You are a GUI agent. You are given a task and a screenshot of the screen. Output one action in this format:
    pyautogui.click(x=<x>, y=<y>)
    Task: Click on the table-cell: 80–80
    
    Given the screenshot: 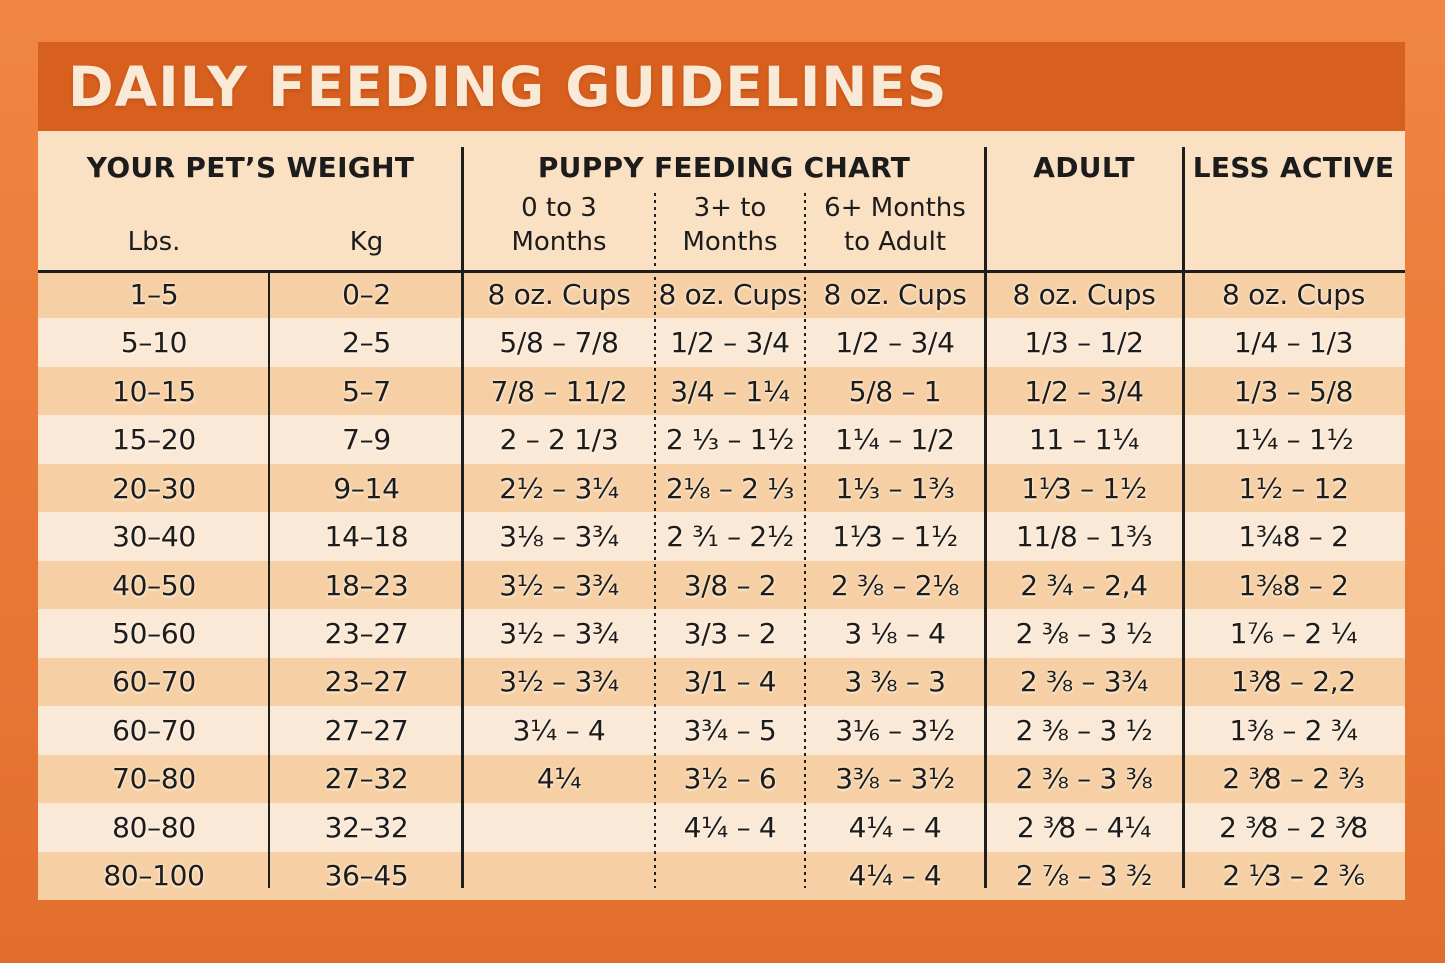 What is the action you would take?
    pyautogui.click(x=154, y=827)
    